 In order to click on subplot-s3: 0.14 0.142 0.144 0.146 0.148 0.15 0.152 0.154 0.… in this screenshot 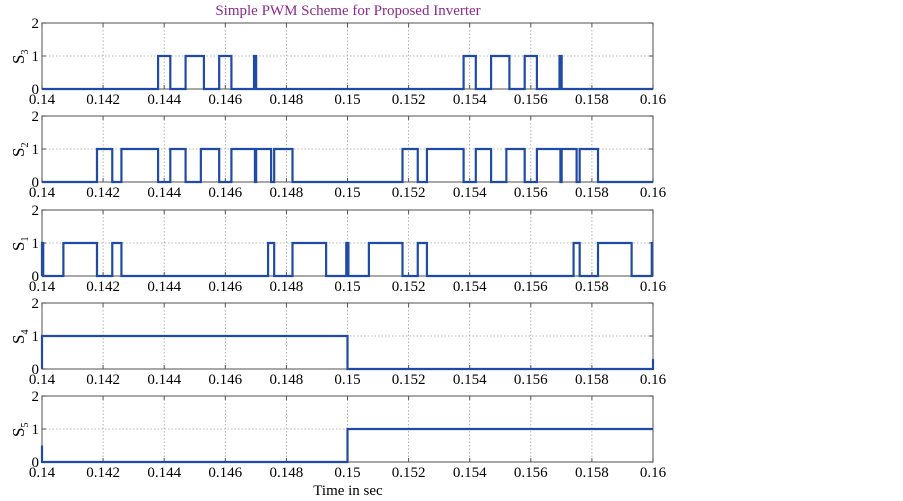, I will do `click(338, 62)`.